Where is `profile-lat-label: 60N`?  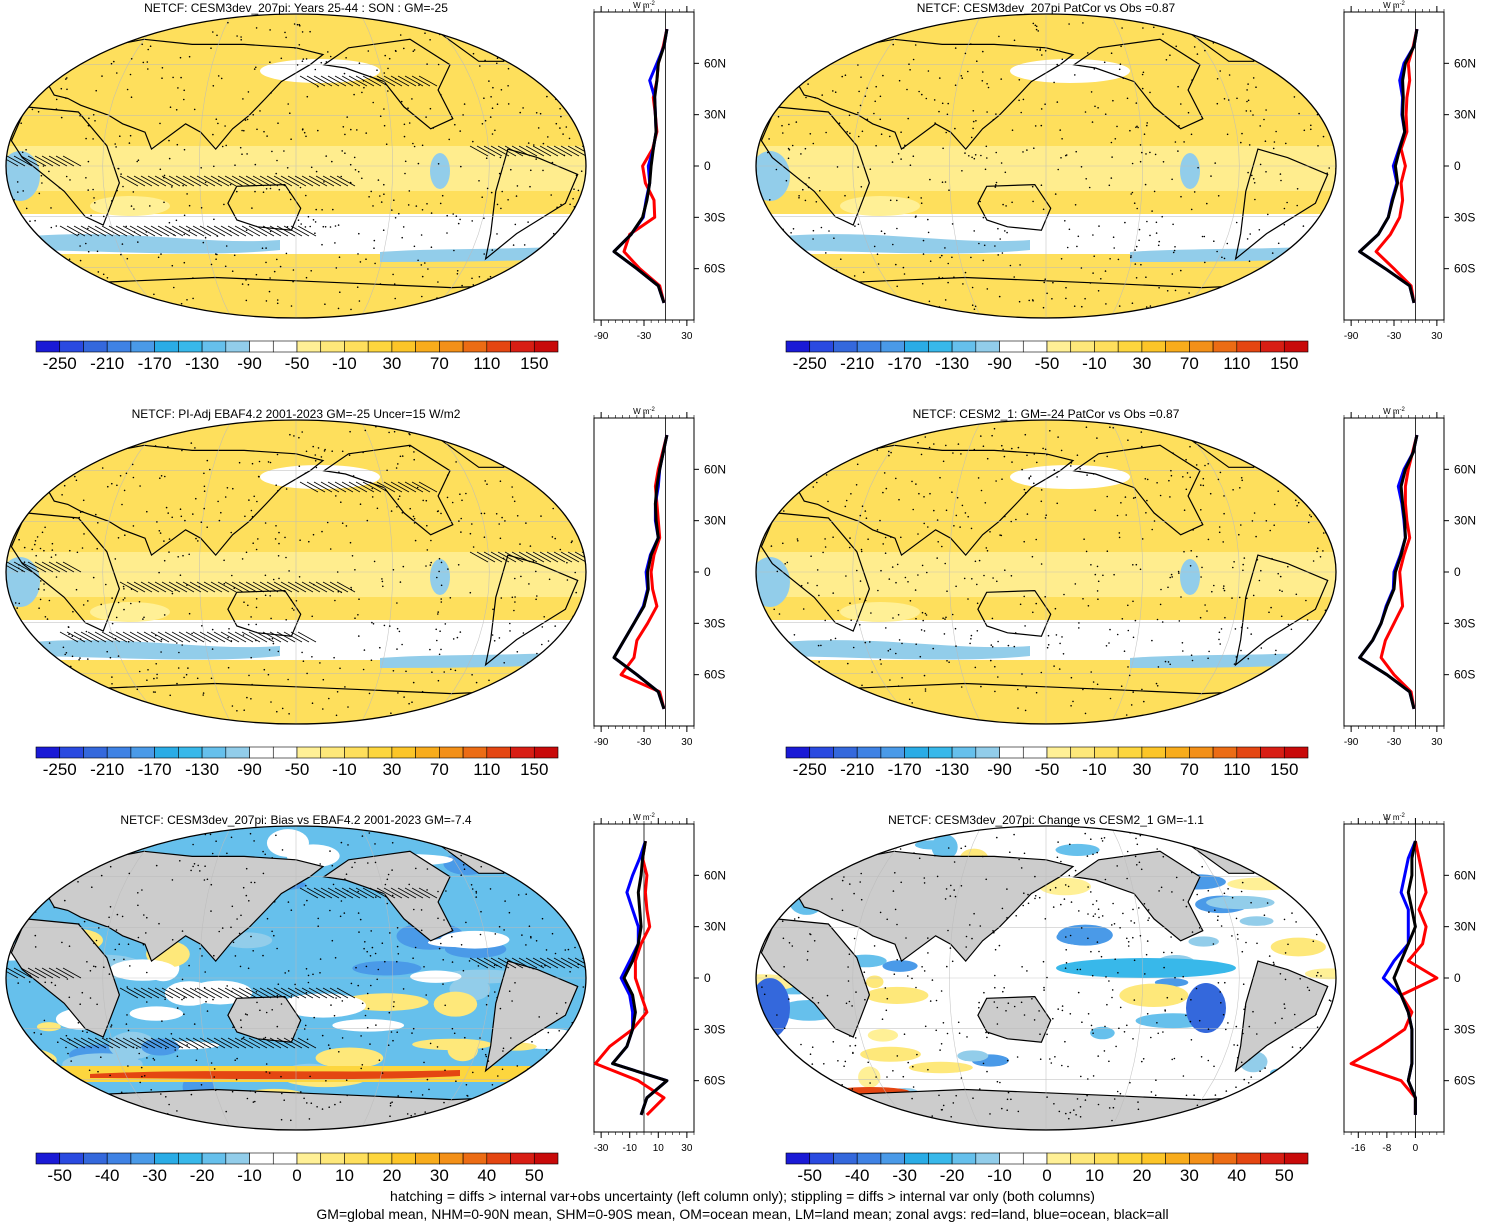
profile-lat-label: 60N is located at coordinates (1465, 469).